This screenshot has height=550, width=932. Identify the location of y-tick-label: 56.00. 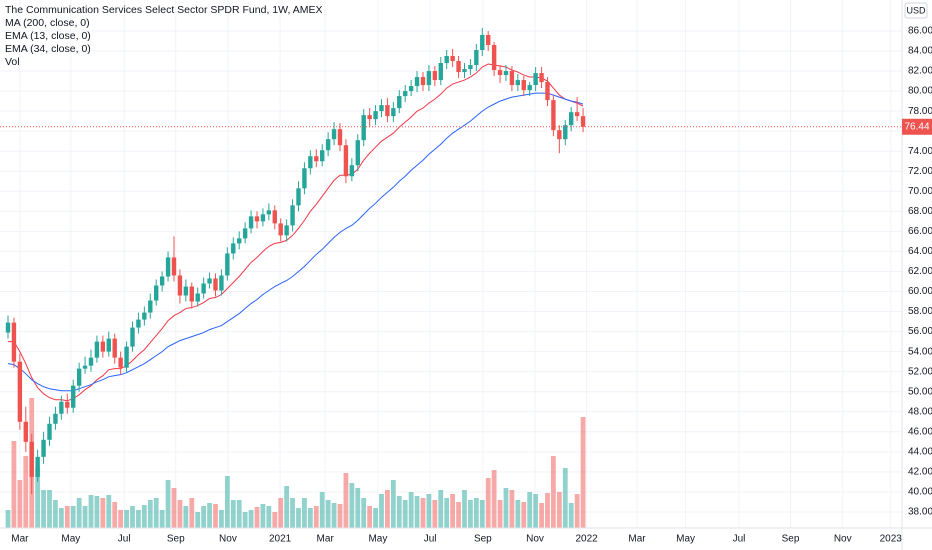
(920, 331).